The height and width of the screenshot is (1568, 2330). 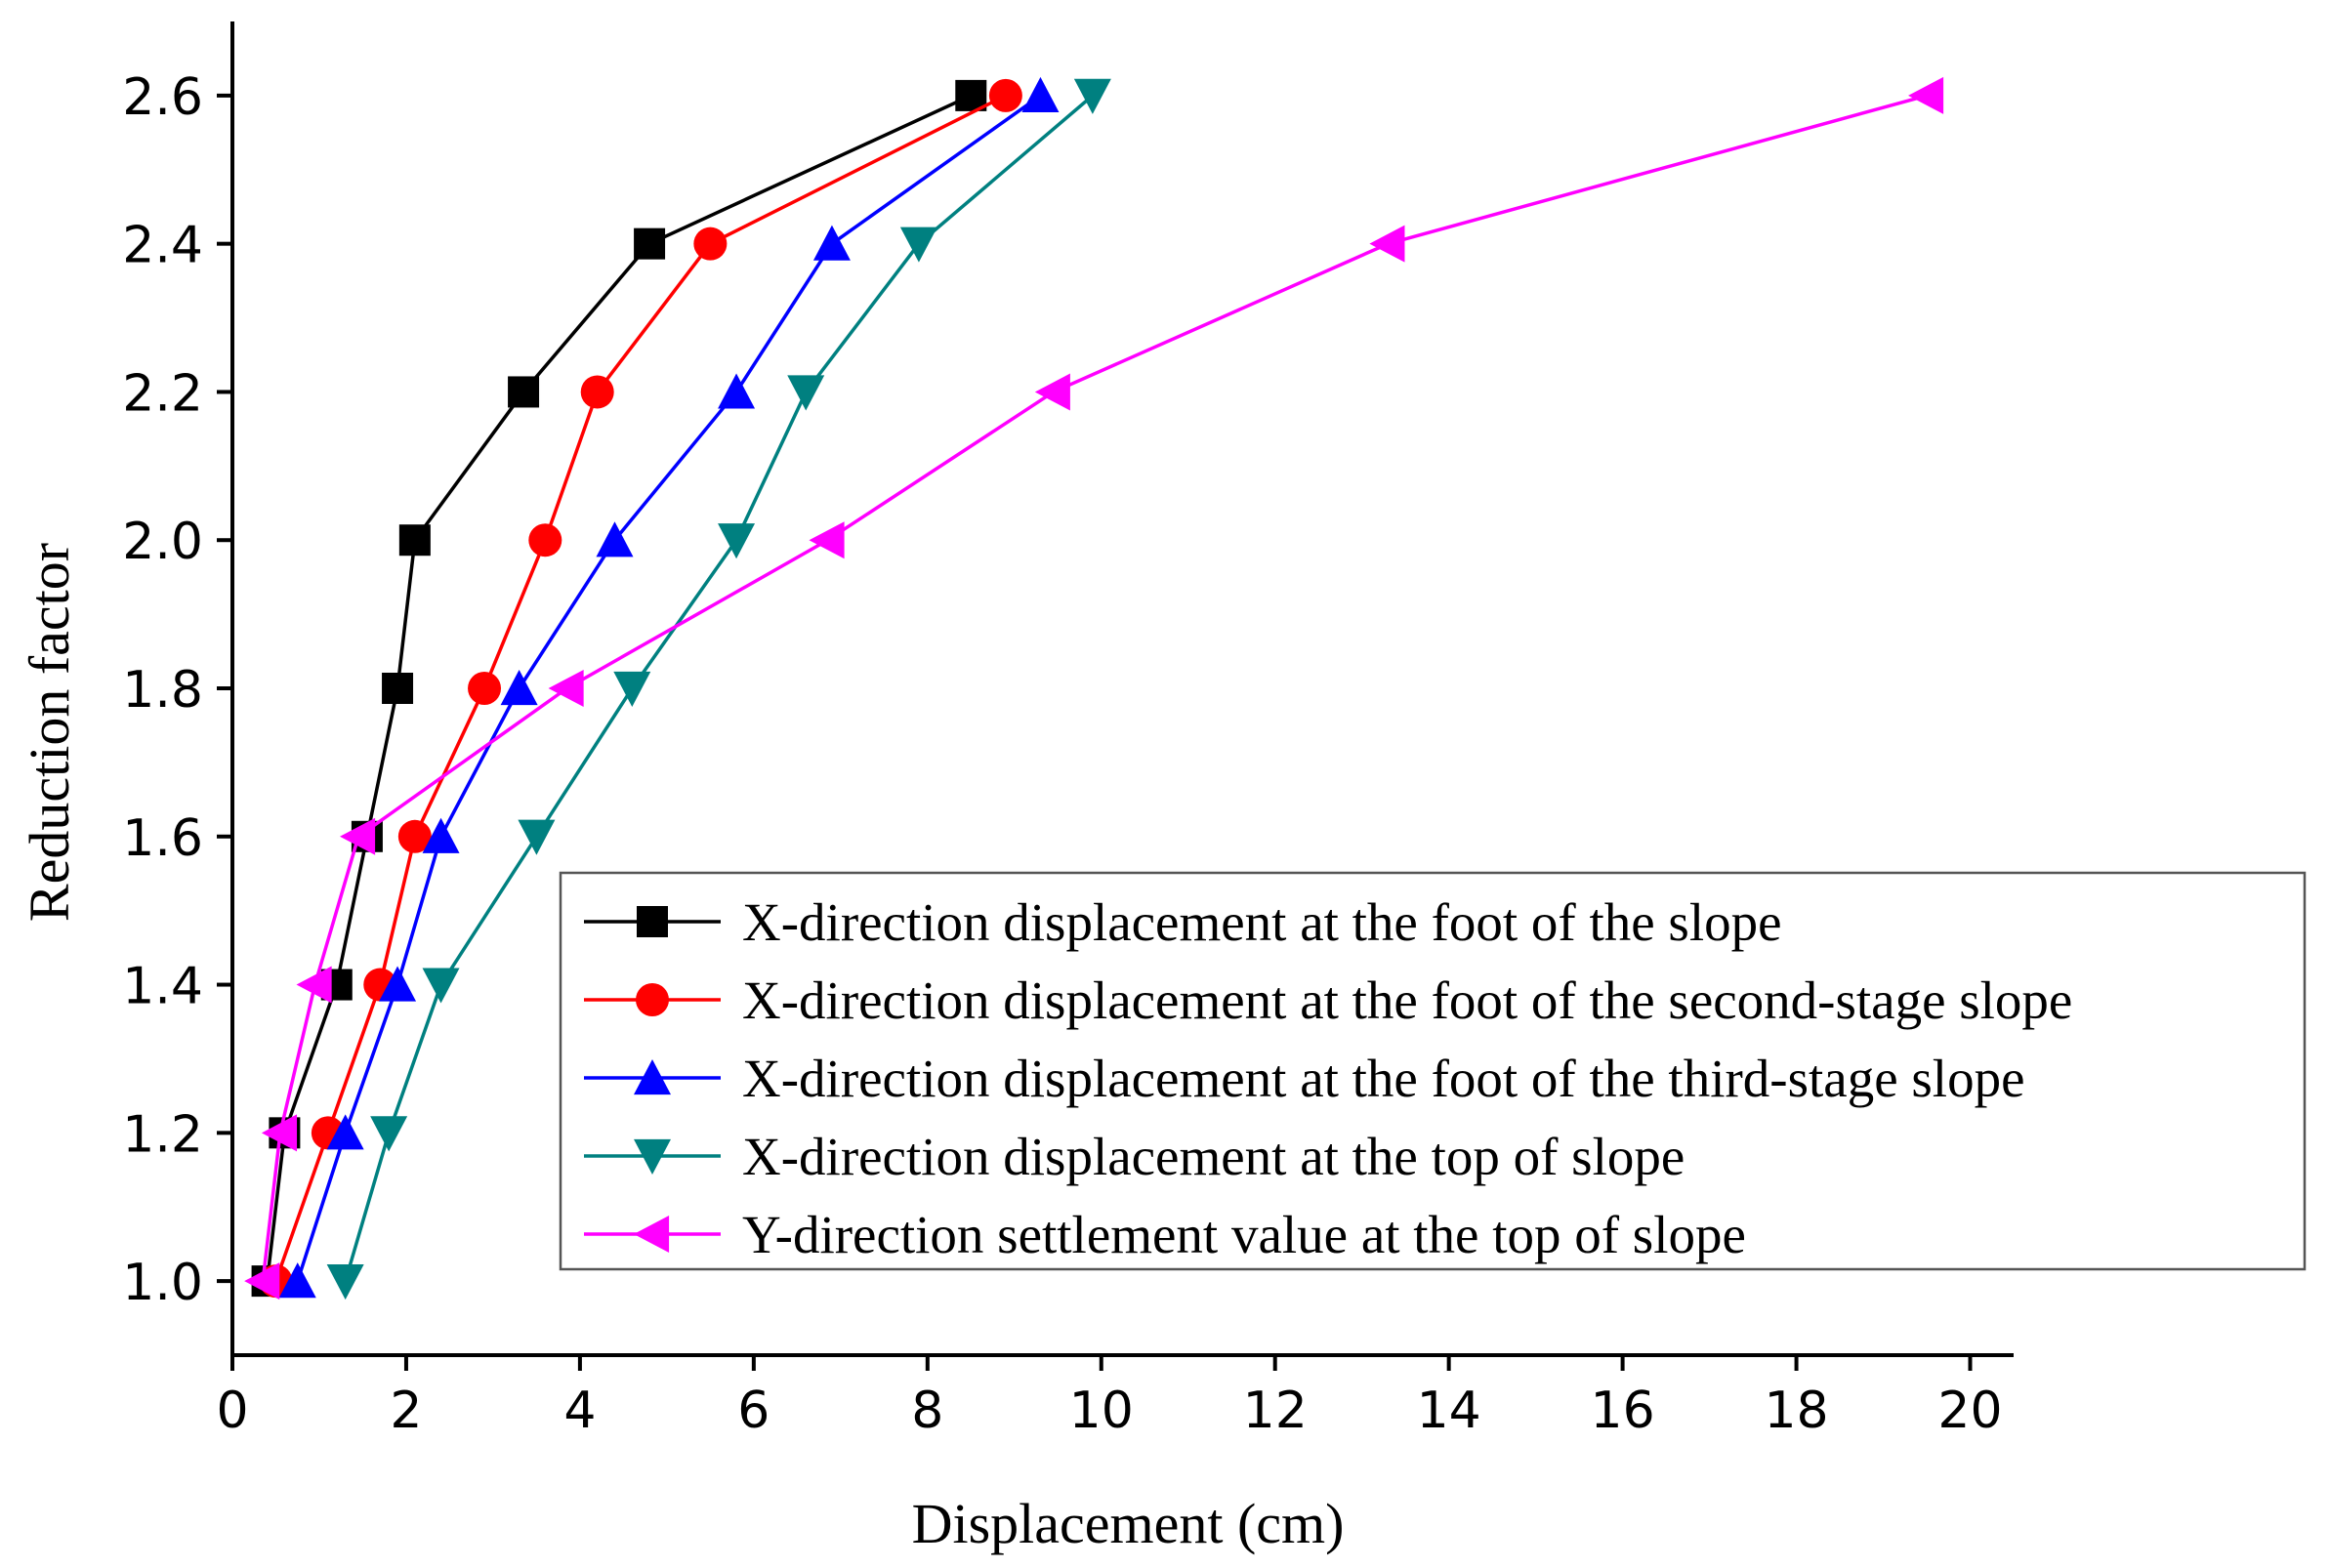 What do you see at coordinates (1623, 1411) in the screenshot?
I see `x-tick-label: 16` at bounding box center [1623, 1411].